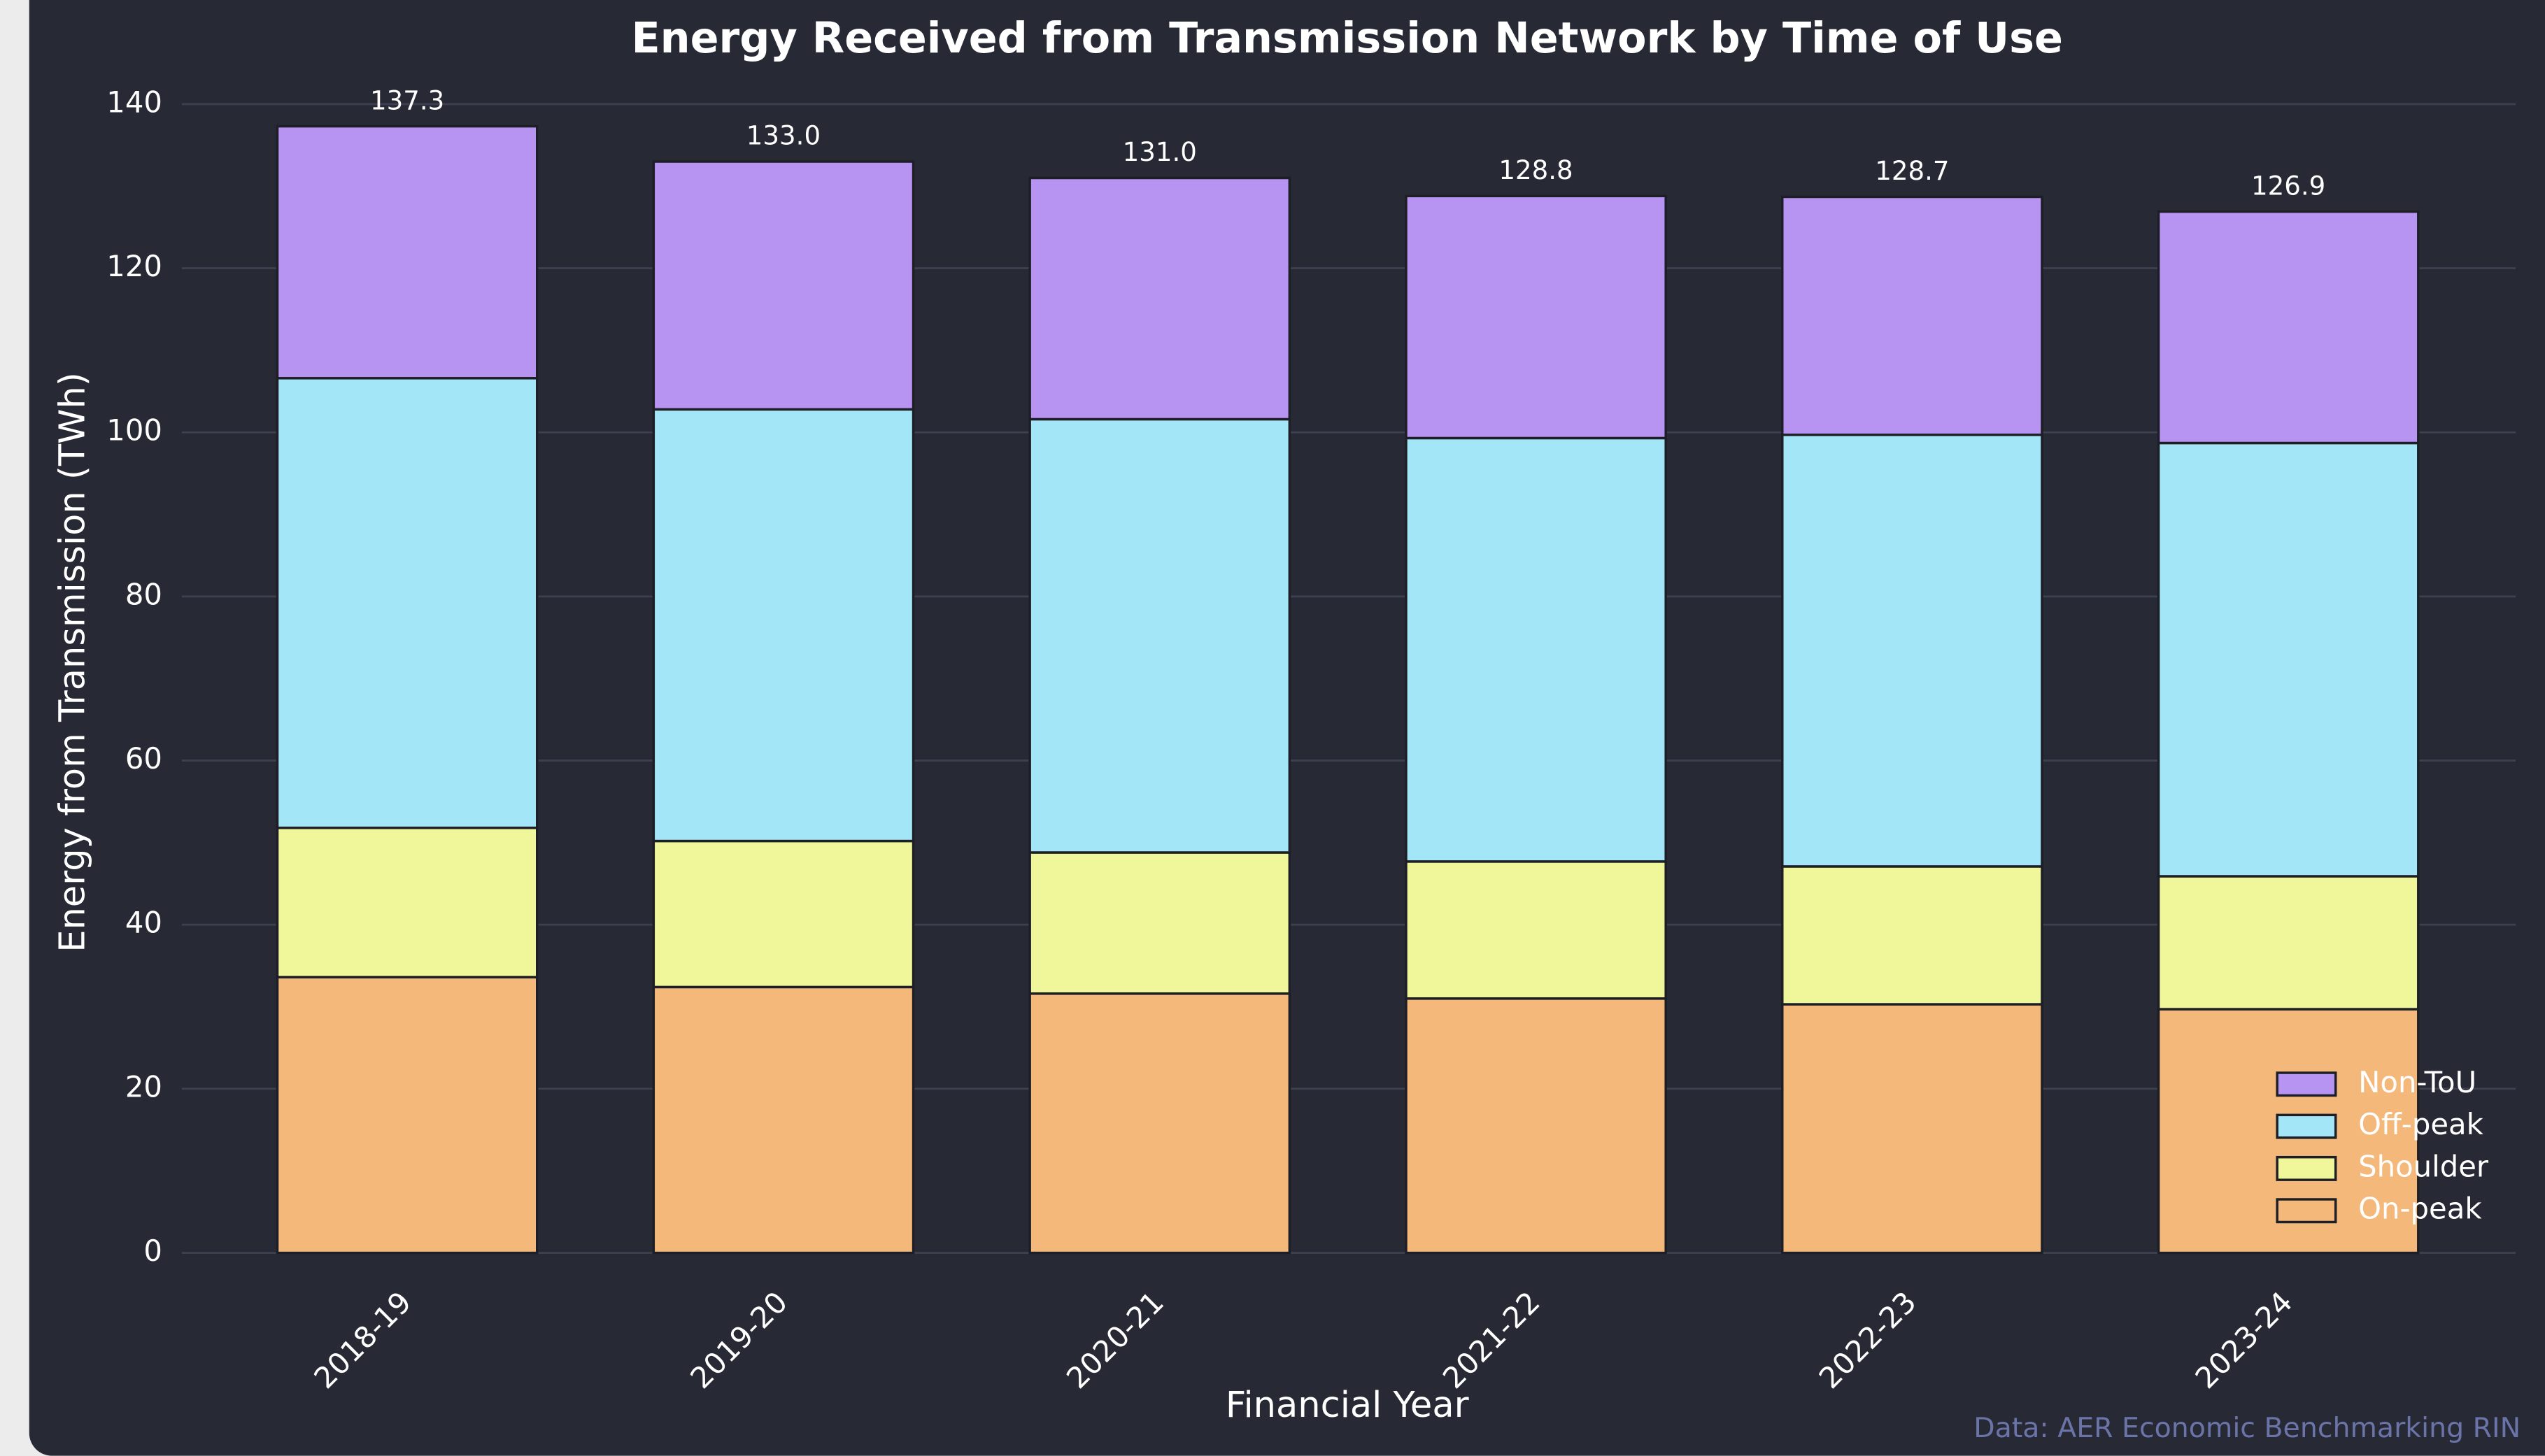  What do you see at coordinates (1912, 171) in the screenshot?
I see `total-label: 128.7` at bounding box center [1912, 171].